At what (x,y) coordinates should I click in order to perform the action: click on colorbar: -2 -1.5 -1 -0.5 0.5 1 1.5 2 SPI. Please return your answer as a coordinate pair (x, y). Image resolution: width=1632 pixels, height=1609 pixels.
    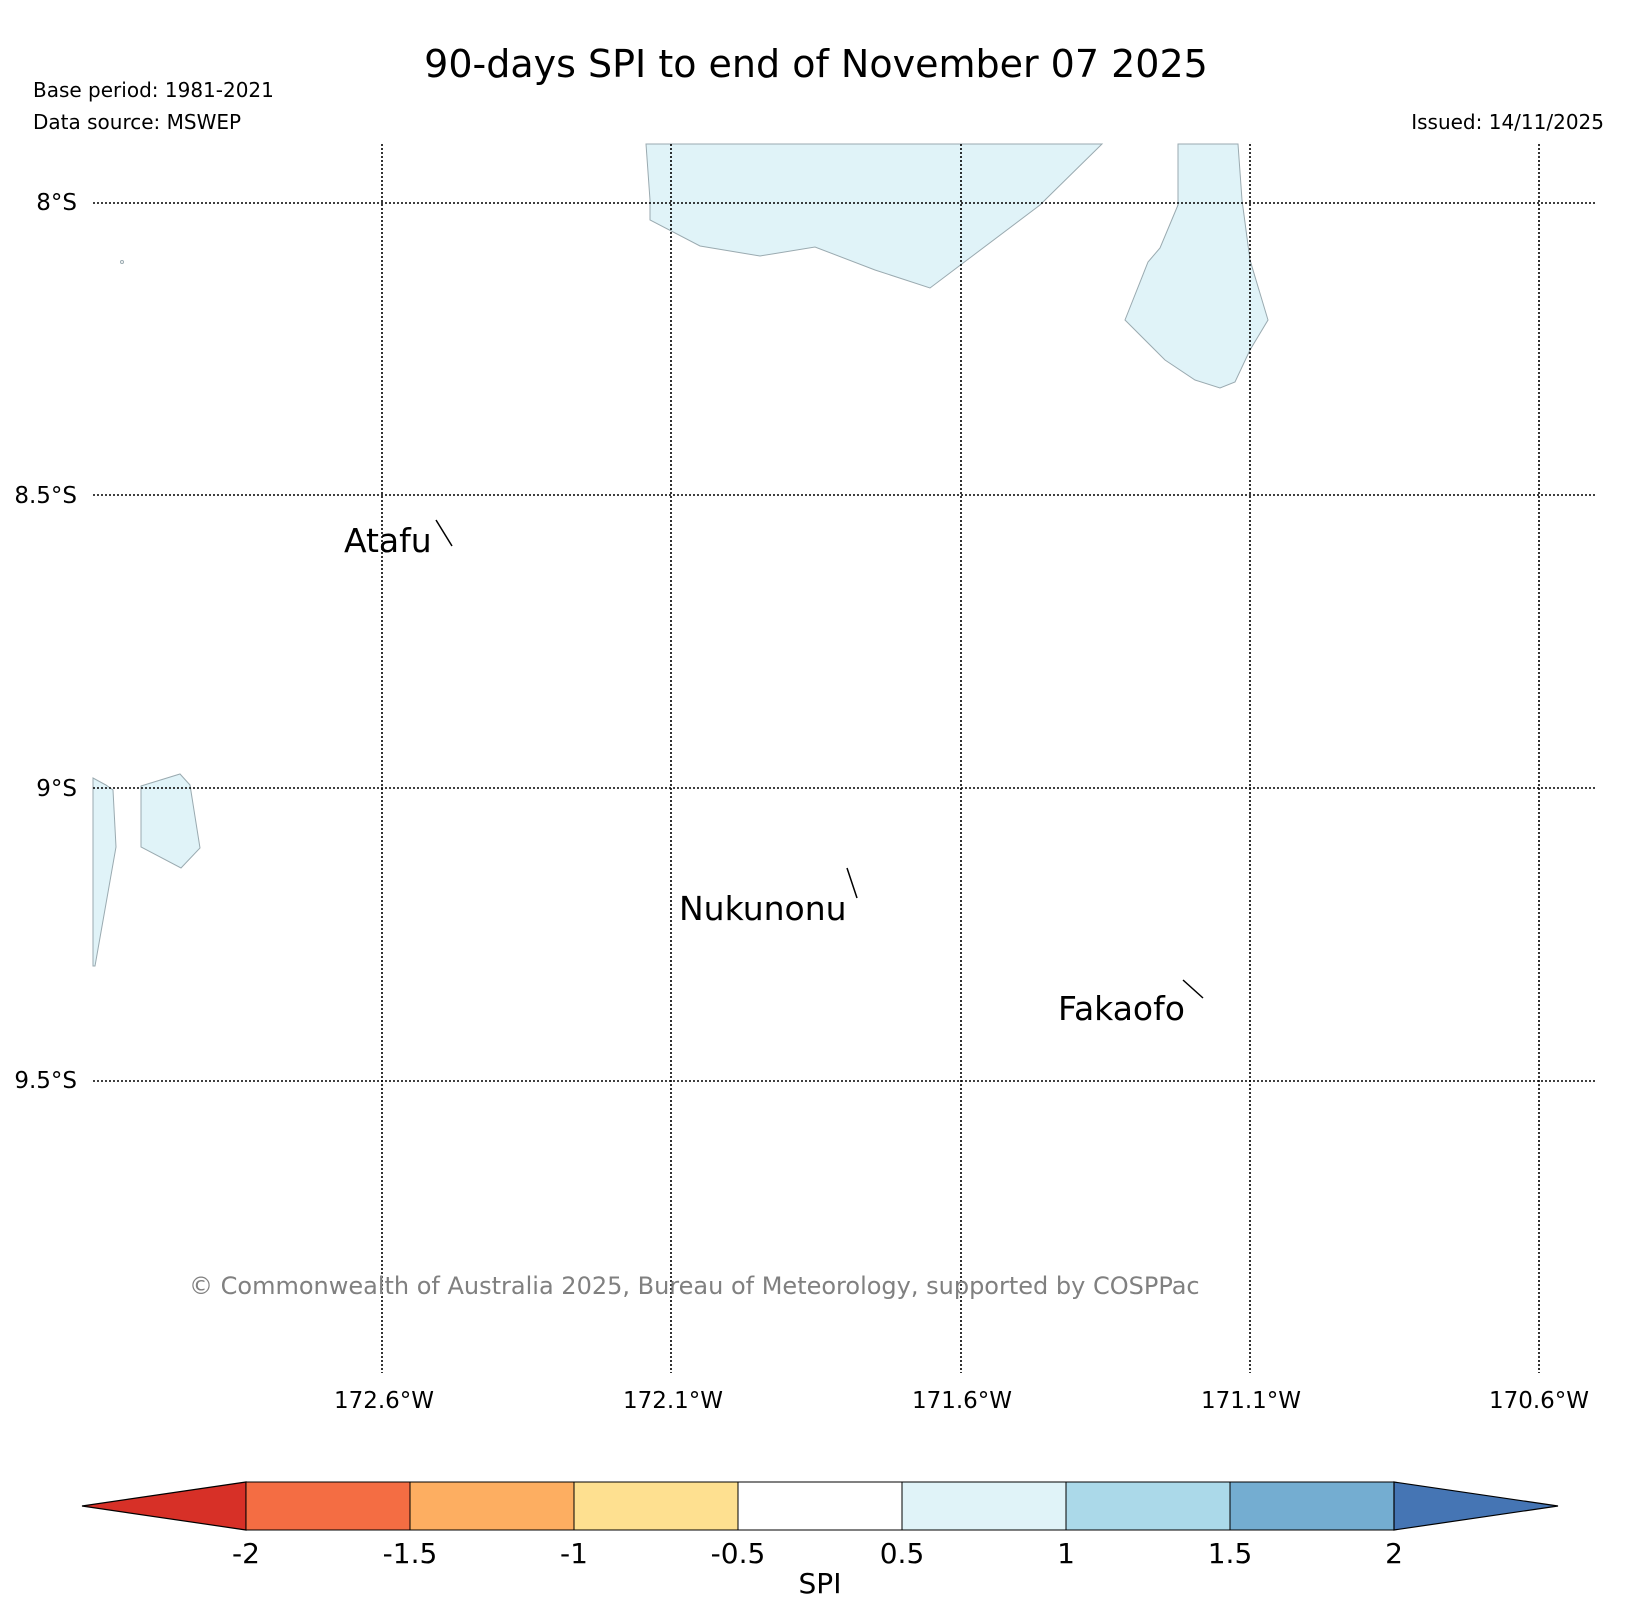
    Looking at the image, I should click on (820, 1540).